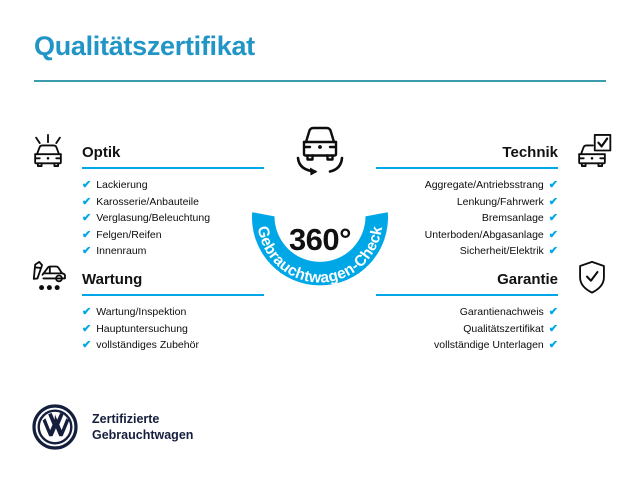  I want to click on list-item-label: Sicherheit/Elektrik, so click(501, 251).